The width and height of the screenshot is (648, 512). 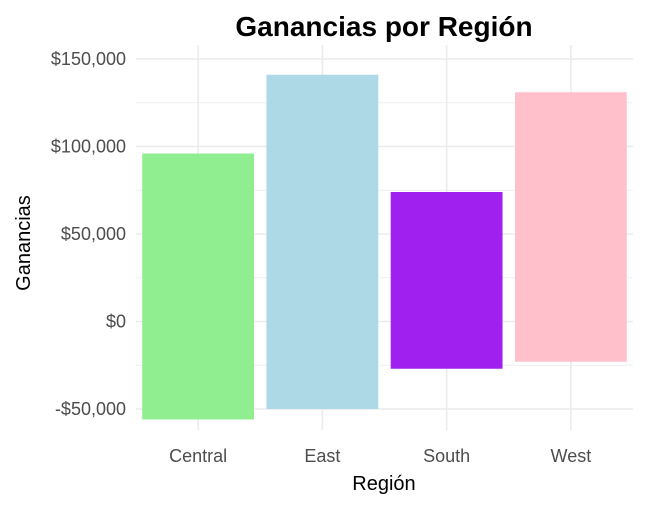 I want to click on y-tick-label: $0, so click(x=116, y=322).